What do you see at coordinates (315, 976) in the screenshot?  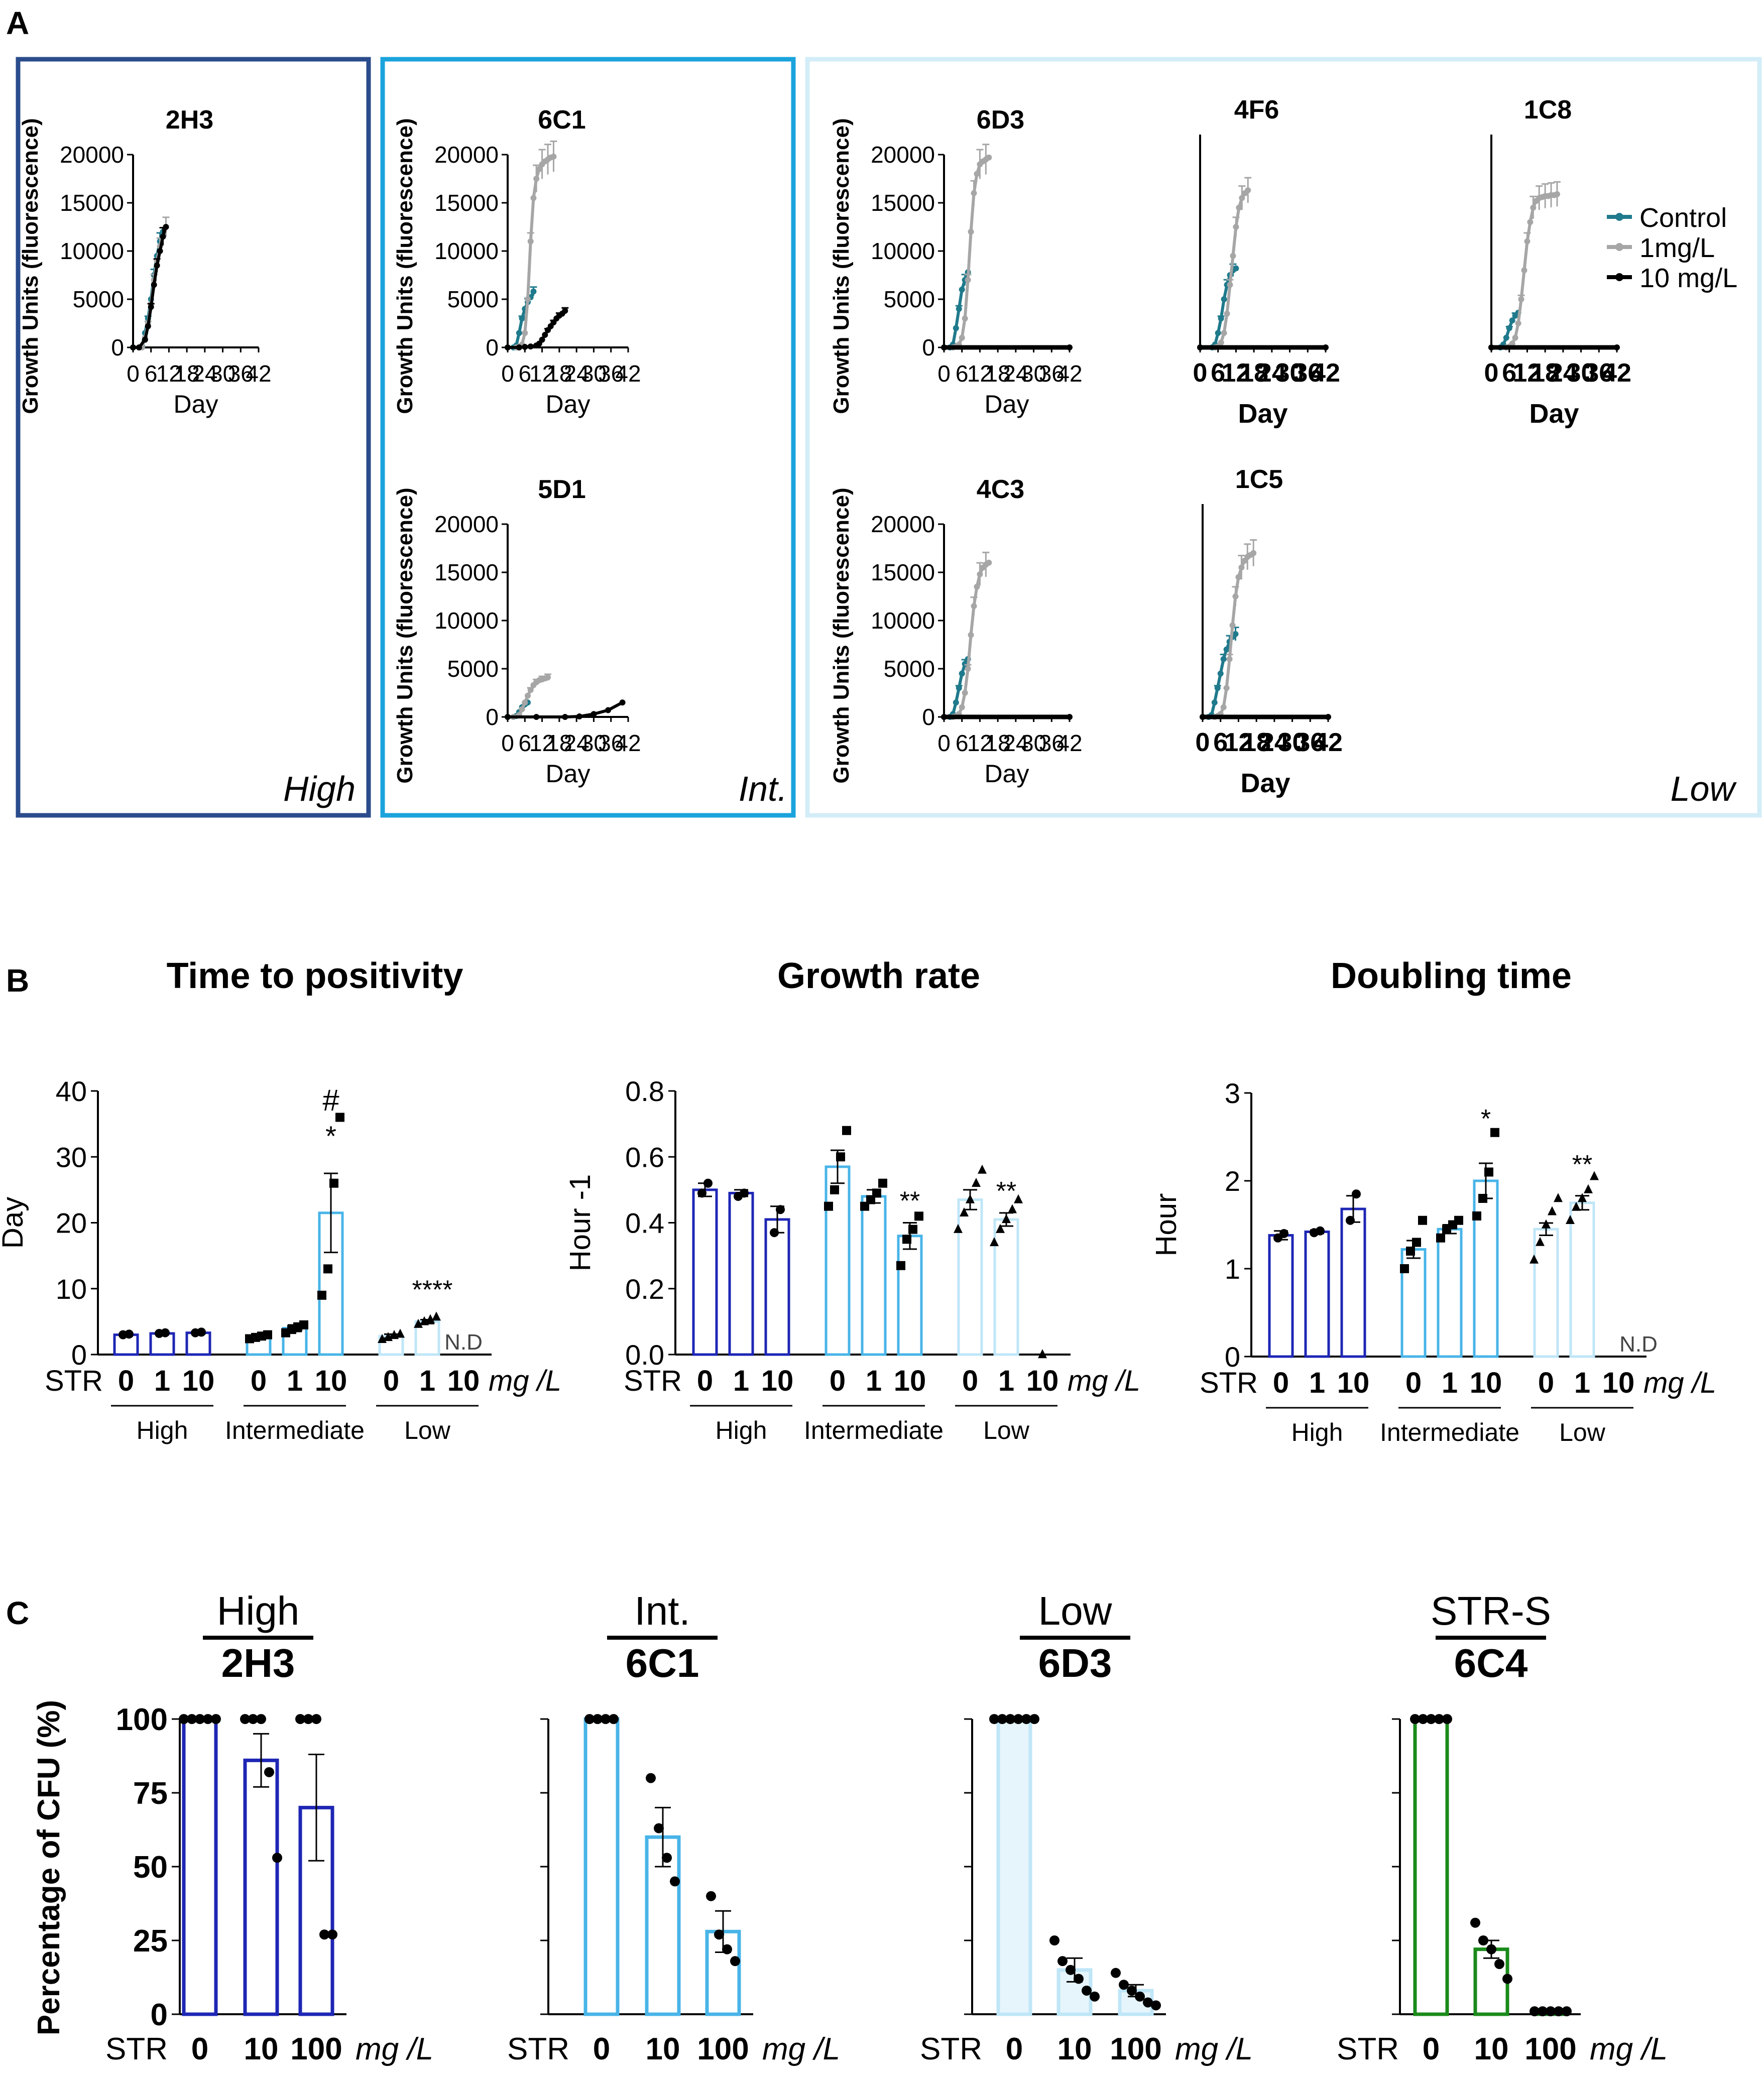 I see `chart-title-ttp: Time to positivity` at bounding box center [315, 976].